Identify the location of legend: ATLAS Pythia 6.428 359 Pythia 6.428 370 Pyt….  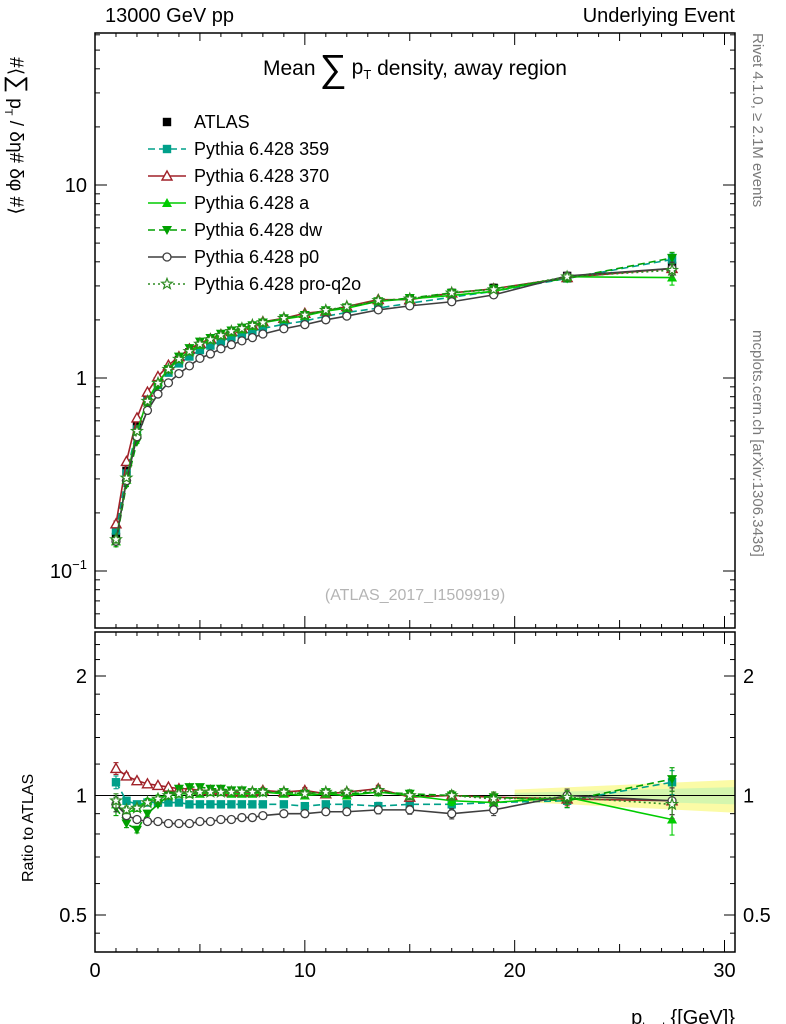
(254, 203).